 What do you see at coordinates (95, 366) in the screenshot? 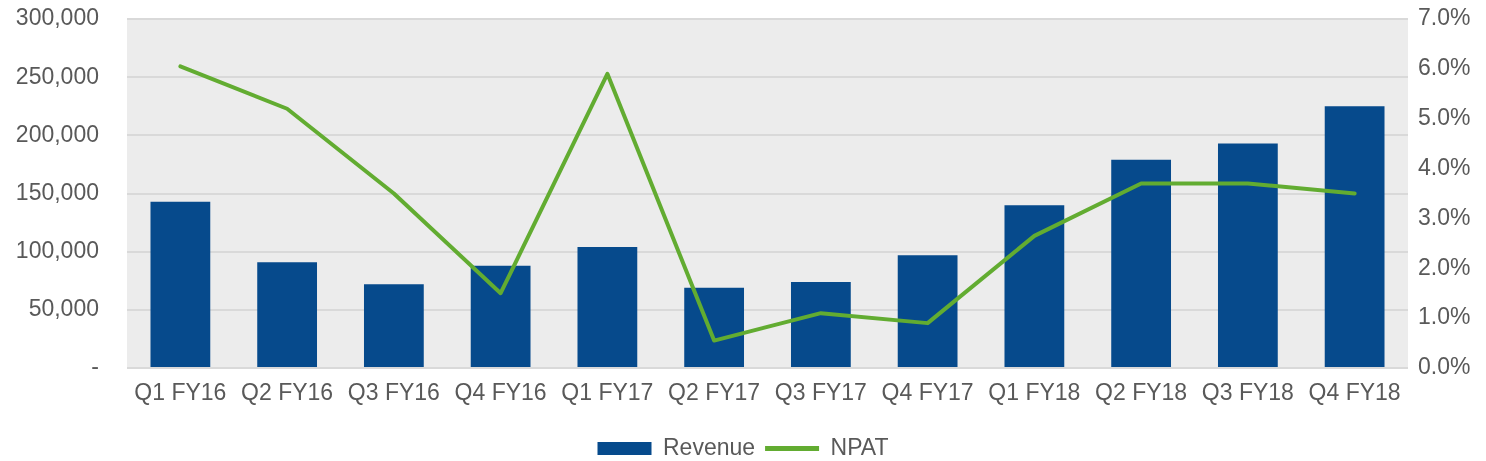
I see `y-tick-label: -` at bounding box center [95, 366].